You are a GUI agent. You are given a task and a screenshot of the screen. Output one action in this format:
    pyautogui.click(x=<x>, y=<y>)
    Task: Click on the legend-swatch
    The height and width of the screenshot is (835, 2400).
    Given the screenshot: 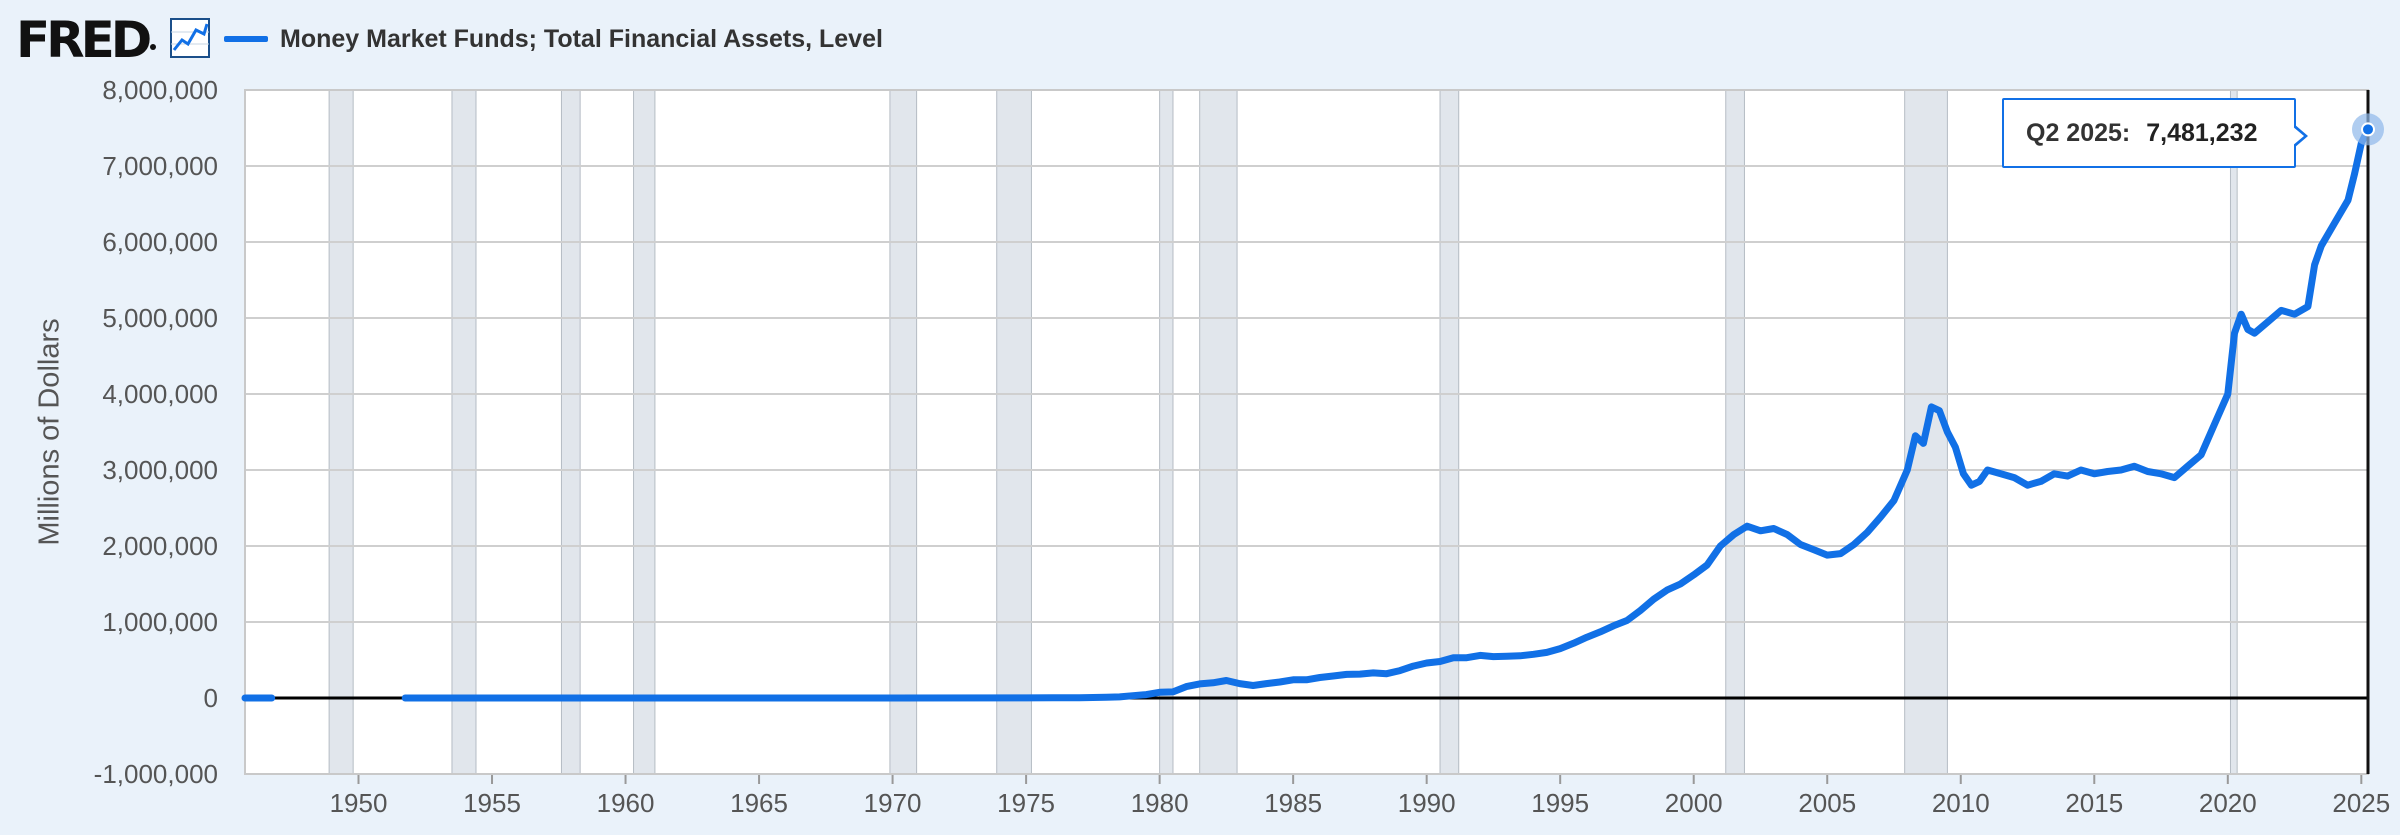 What is the action you would take?
    pyautogui.click(x=246, y=39)
    